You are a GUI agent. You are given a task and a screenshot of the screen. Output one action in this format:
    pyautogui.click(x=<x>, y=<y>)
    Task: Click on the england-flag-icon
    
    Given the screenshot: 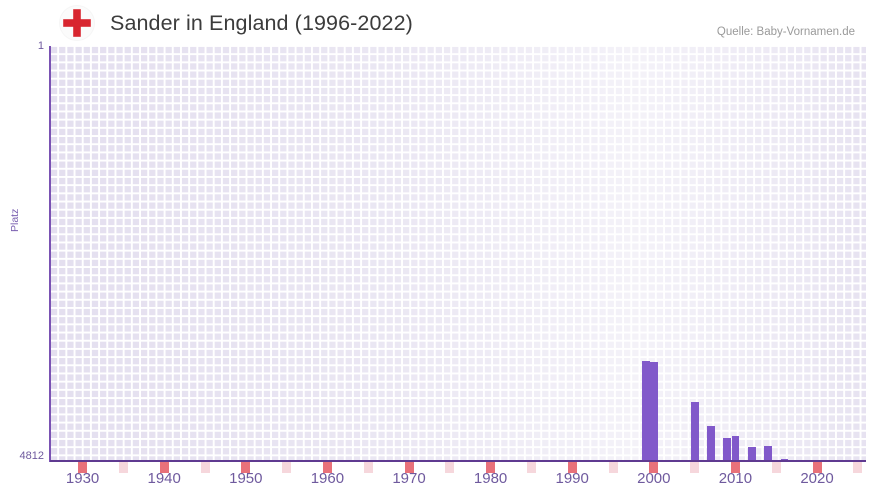 What is the action you would take?
    pyautogui.click(x=77, y=23)
    